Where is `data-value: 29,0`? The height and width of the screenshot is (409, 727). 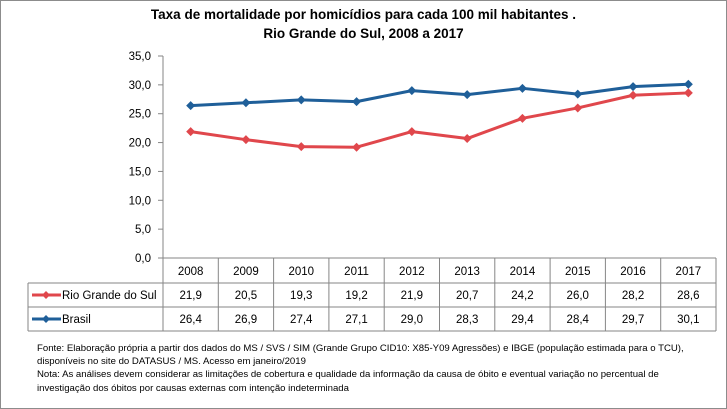
data-value: 29,0 is located at coordinates (412, 320).